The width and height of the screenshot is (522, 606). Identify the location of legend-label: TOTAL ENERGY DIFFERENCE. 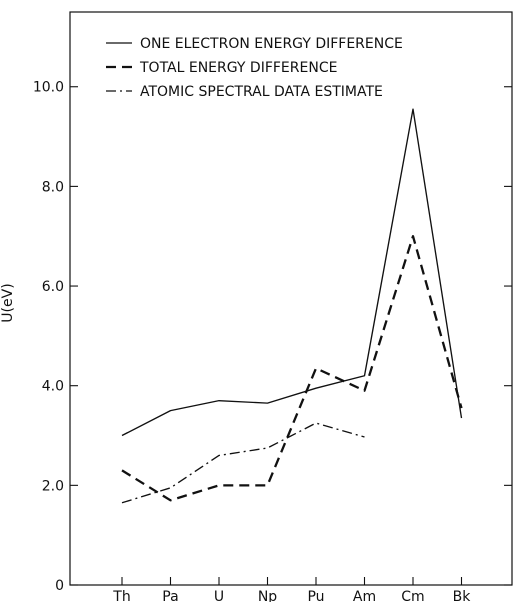
(238, 68).